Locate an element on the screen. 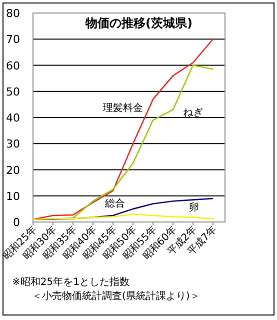 The height and width of the screenshot is (320, 277). y-tick-label: 30 is located at coordinates (13, 144).